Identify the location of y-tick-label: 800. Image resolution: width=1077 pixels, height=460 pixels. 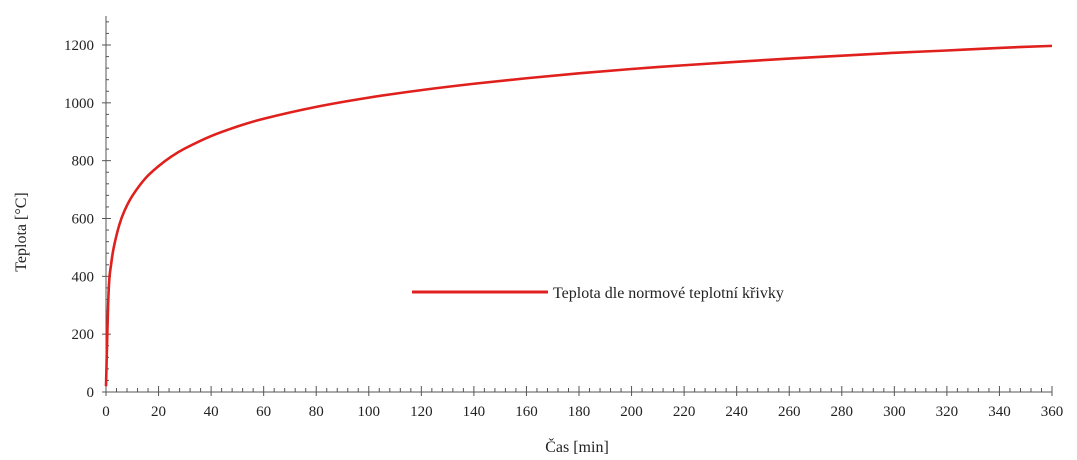
(83, 162).